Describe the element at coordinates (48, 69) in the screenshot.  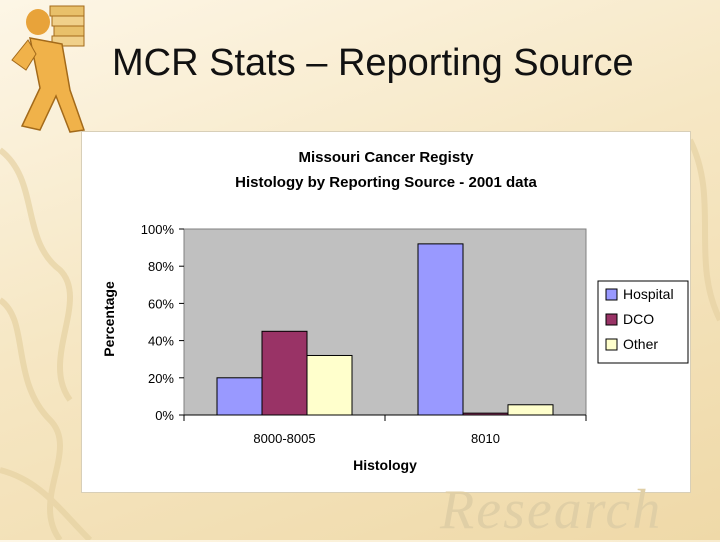
I see `scholar-figure-icon` at that location.